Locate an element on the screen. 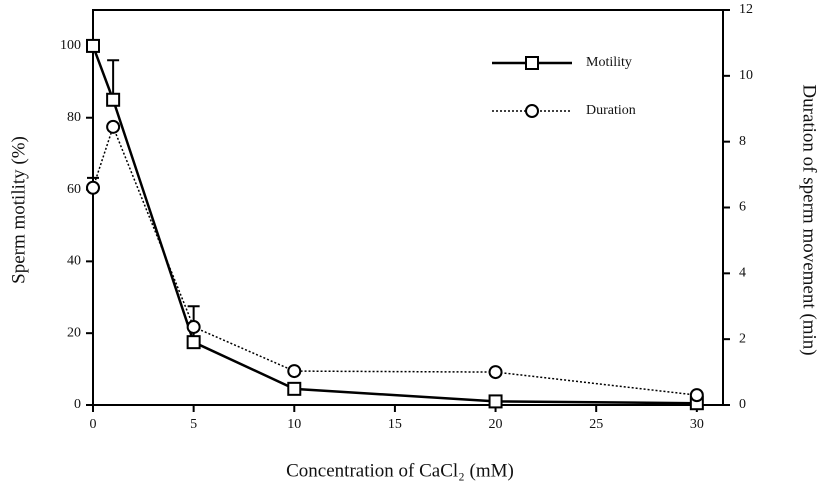 The width and height of the screenshot is (823, 491). y-tick-label: 0 is located at coordinates (77, 404).